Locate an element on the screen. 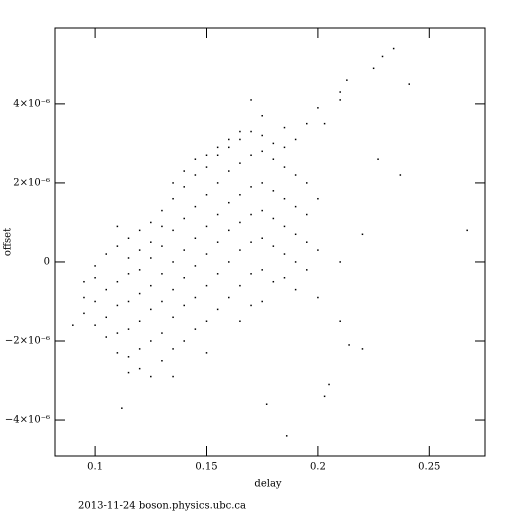  x-tick-label: 0.25 is located at coordinates (429, 467).